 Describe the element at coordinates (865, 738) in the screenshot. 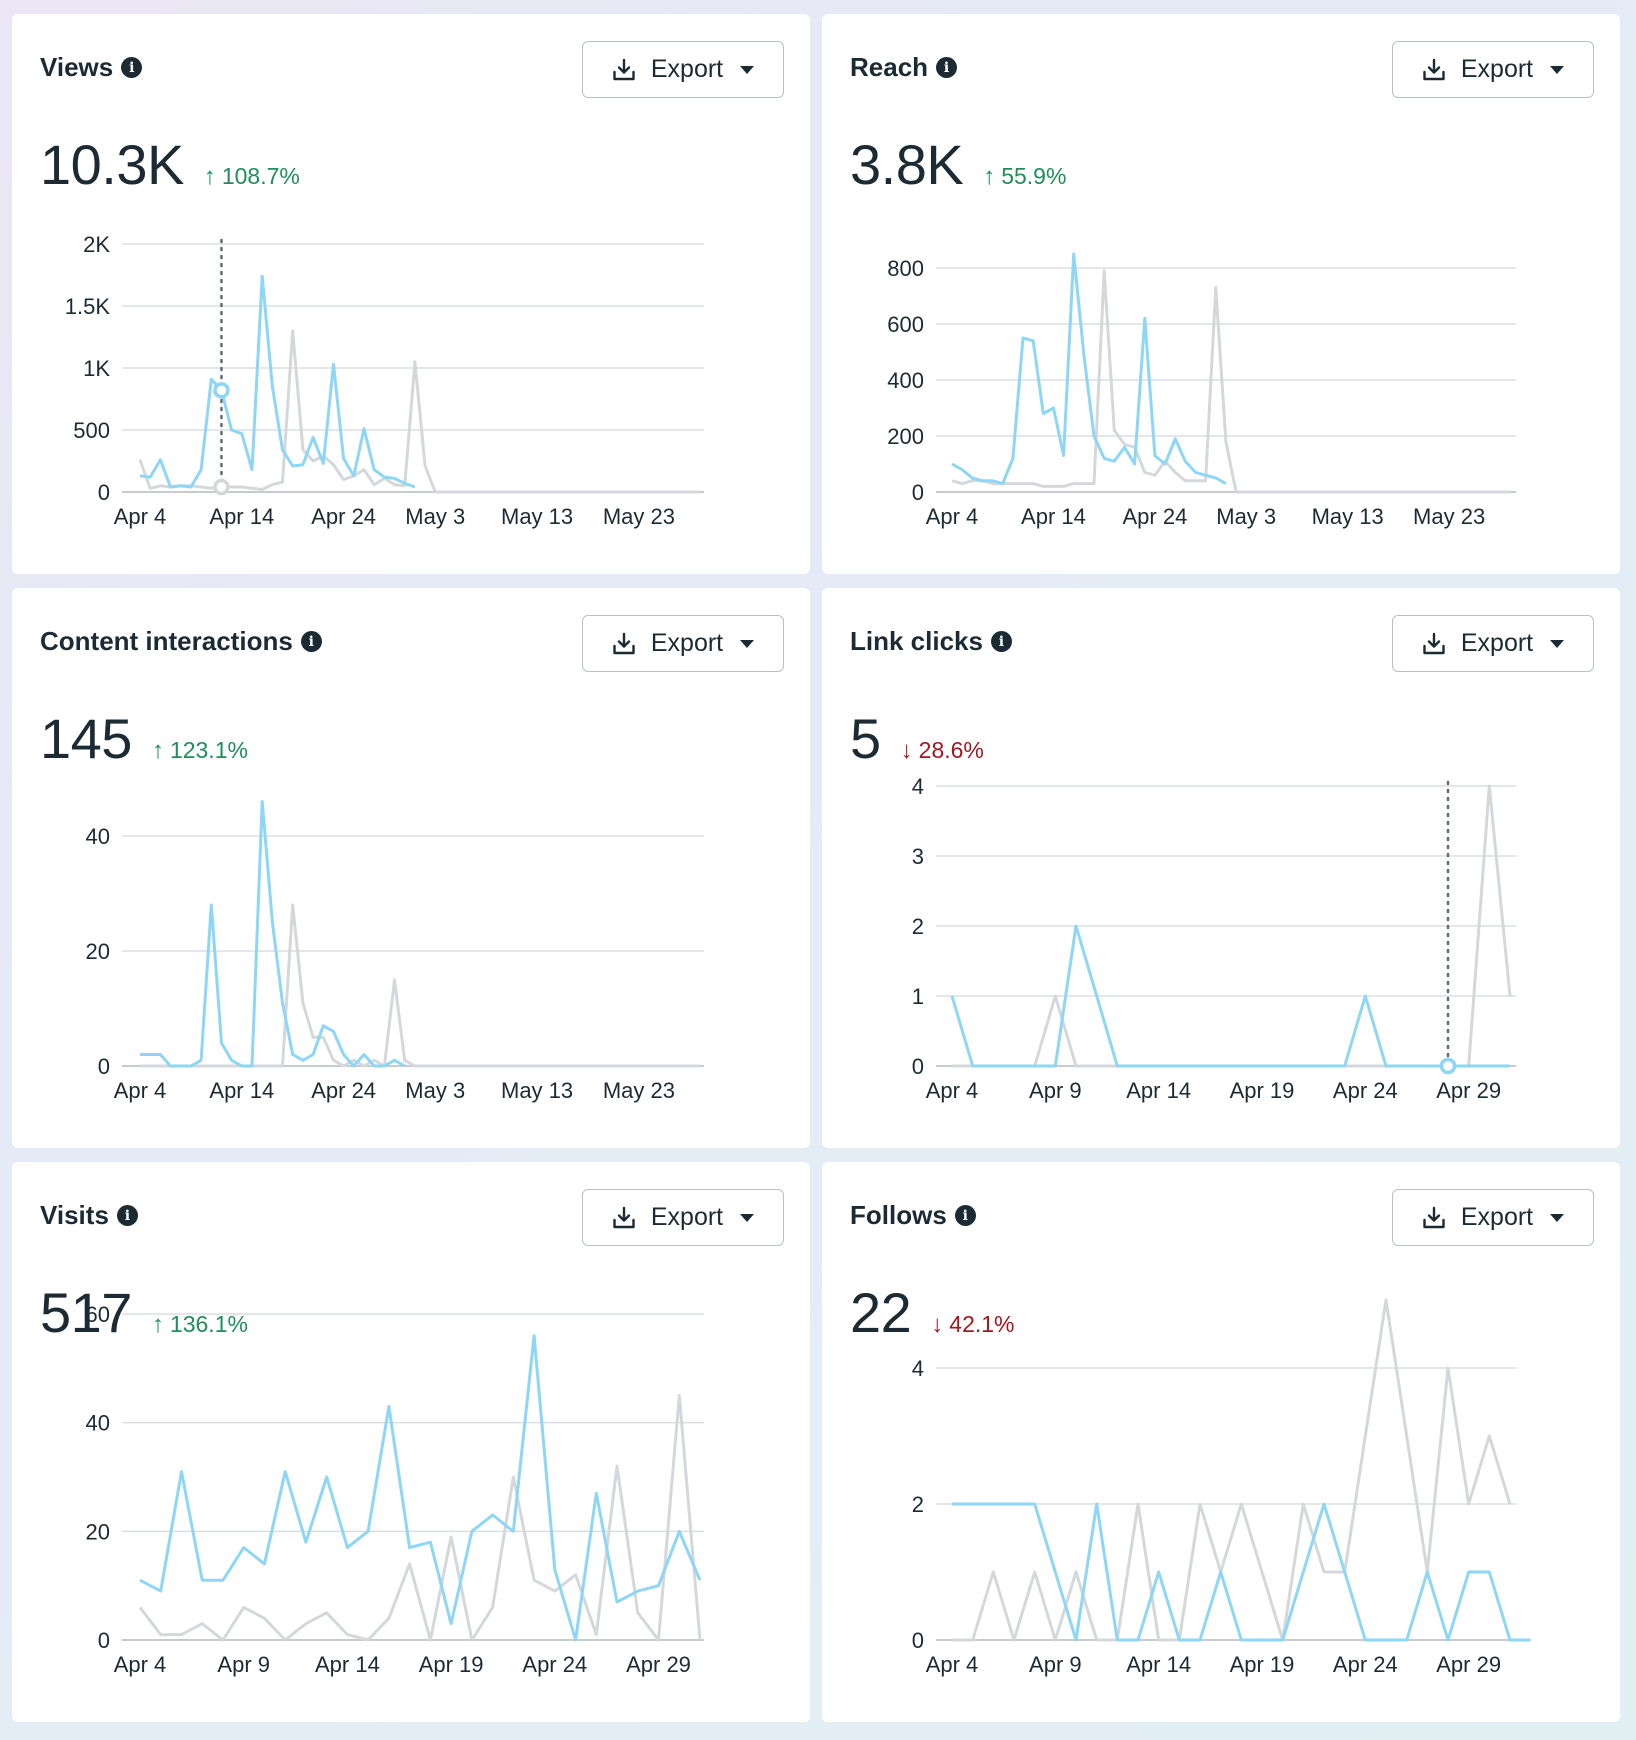

I see `metric-value: 5` at that location.